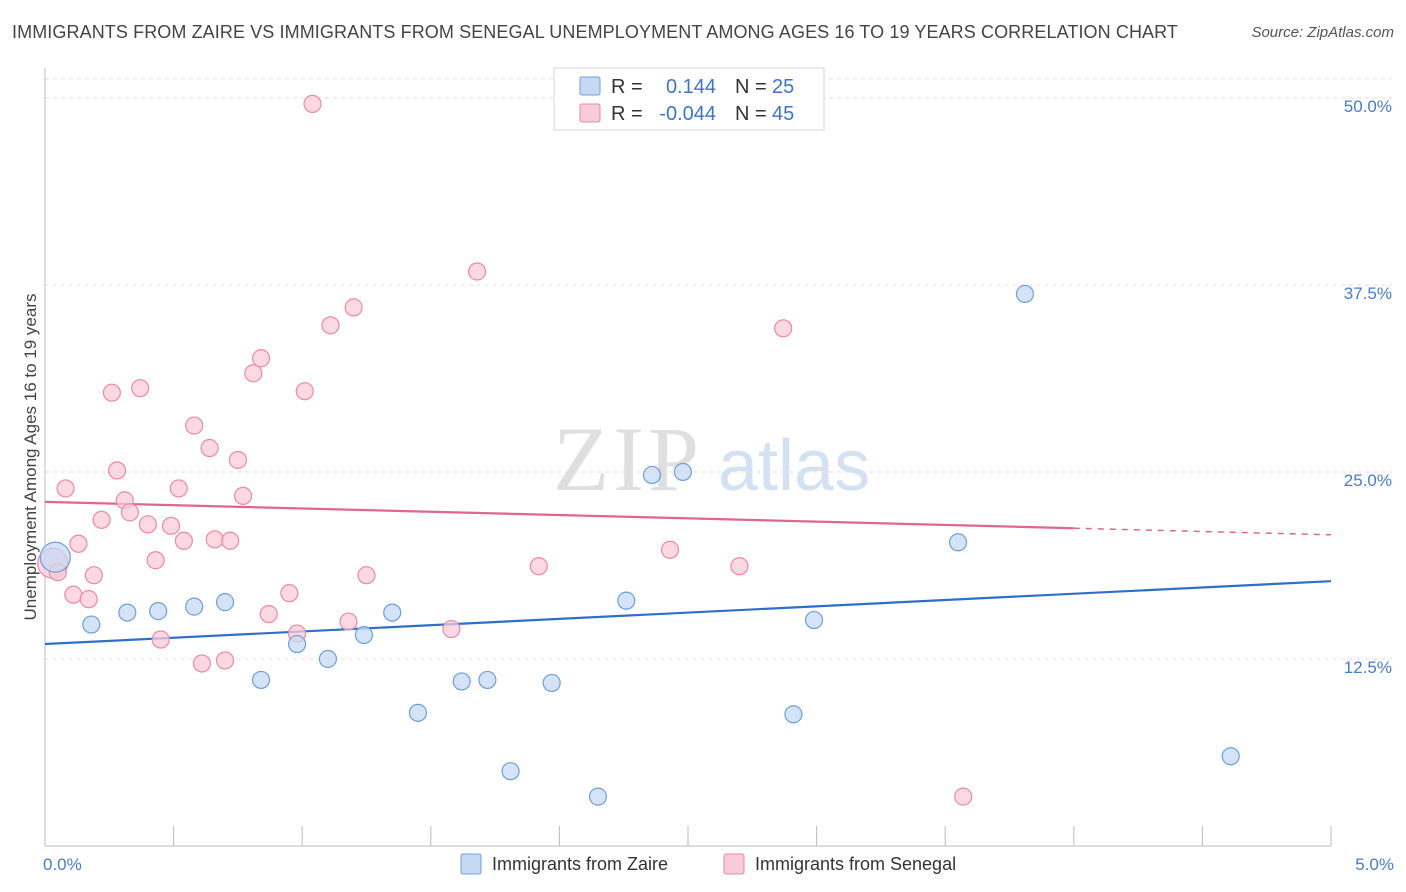 This screenshot has height=892, width=1406. Describe the element at coordinates (688, 573) in the screenshot. I see `trend-lines` at that location.